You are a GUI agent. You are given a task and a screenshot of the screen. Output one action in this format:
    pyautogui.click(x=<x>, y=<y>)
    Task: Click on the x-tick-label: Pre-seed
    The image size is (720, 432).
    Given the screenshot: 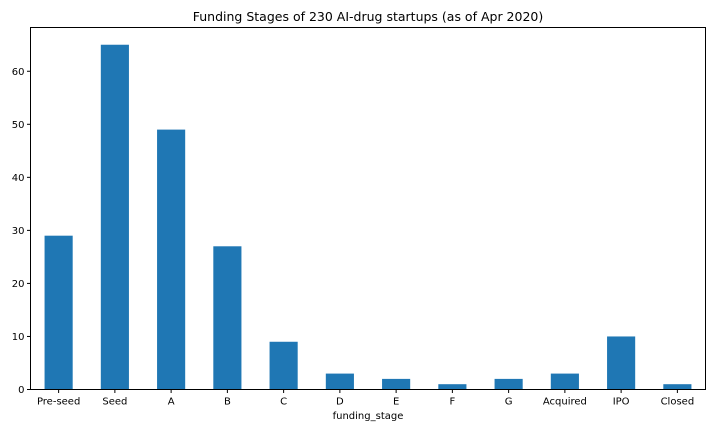 What is the action you would take?
    pyautogui.click(x=58, y=402)
    